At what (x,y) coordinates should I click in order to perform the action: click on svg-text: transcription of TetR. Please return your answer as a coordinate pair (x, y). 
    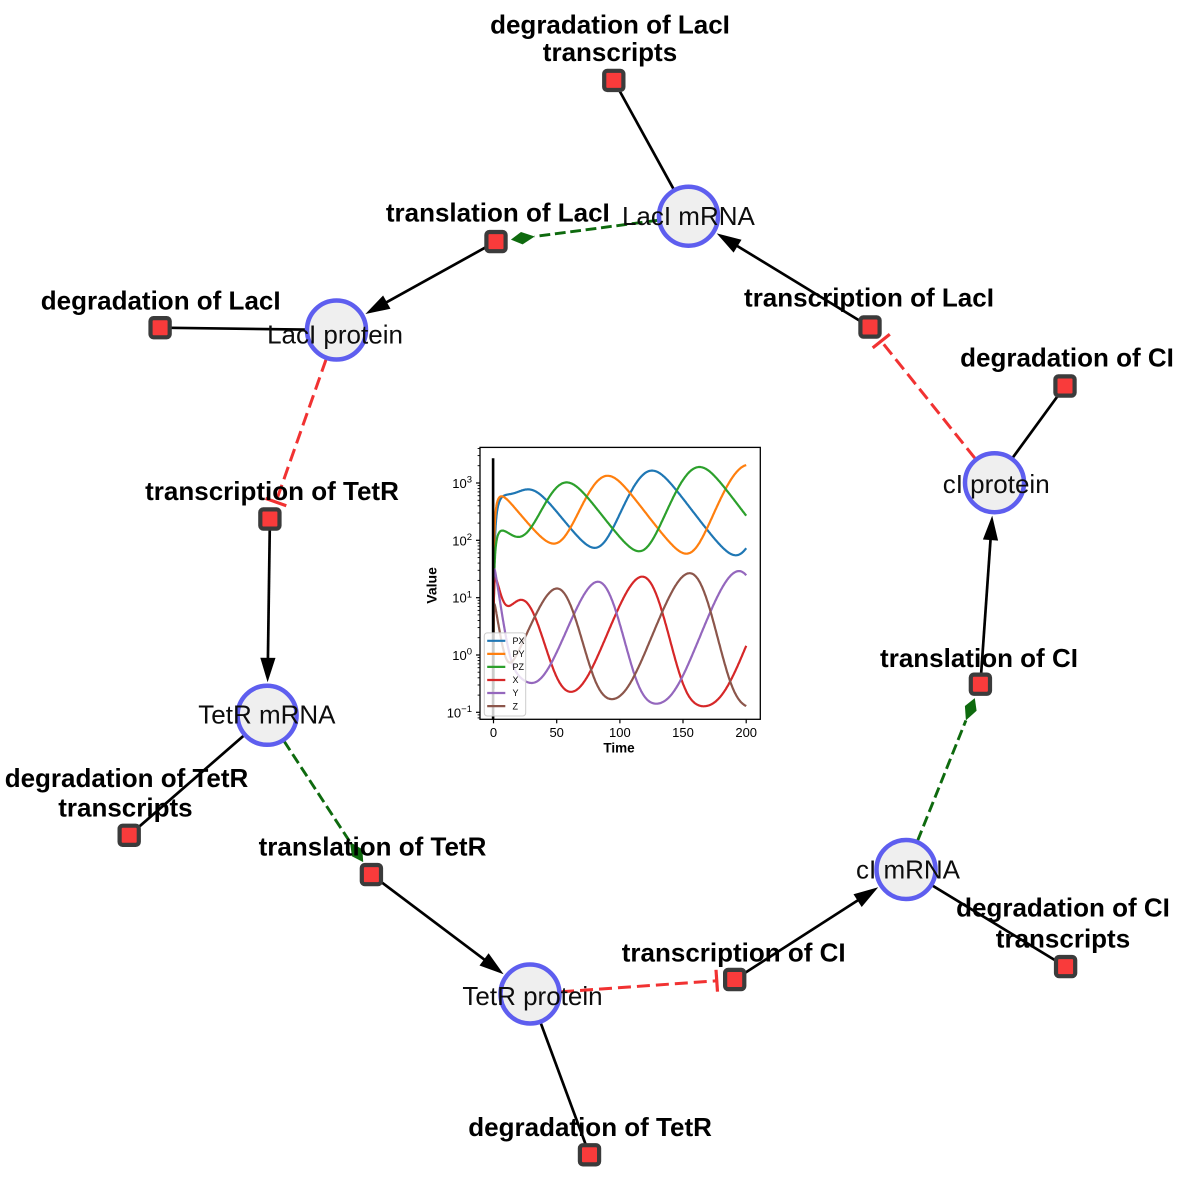
    Looking at the image, I should click on (272, 491).